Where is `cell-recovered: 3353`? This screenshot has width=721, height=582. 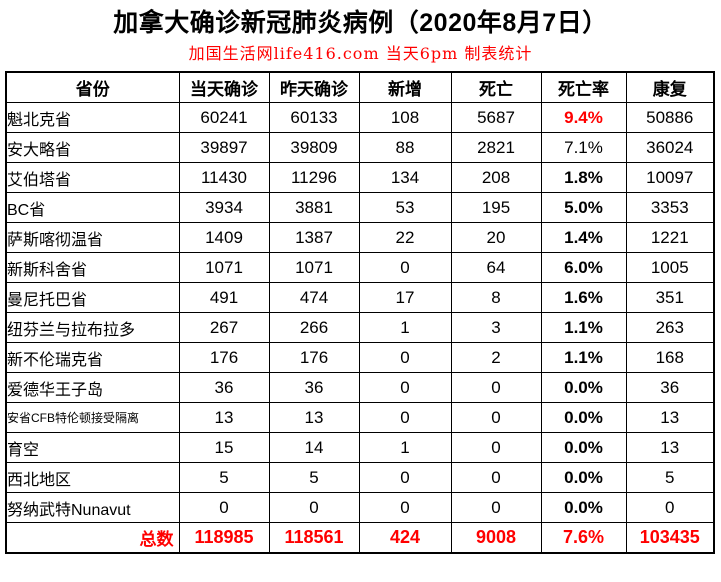 cell-recovered: 3353 is located at coordinates (670, 207).